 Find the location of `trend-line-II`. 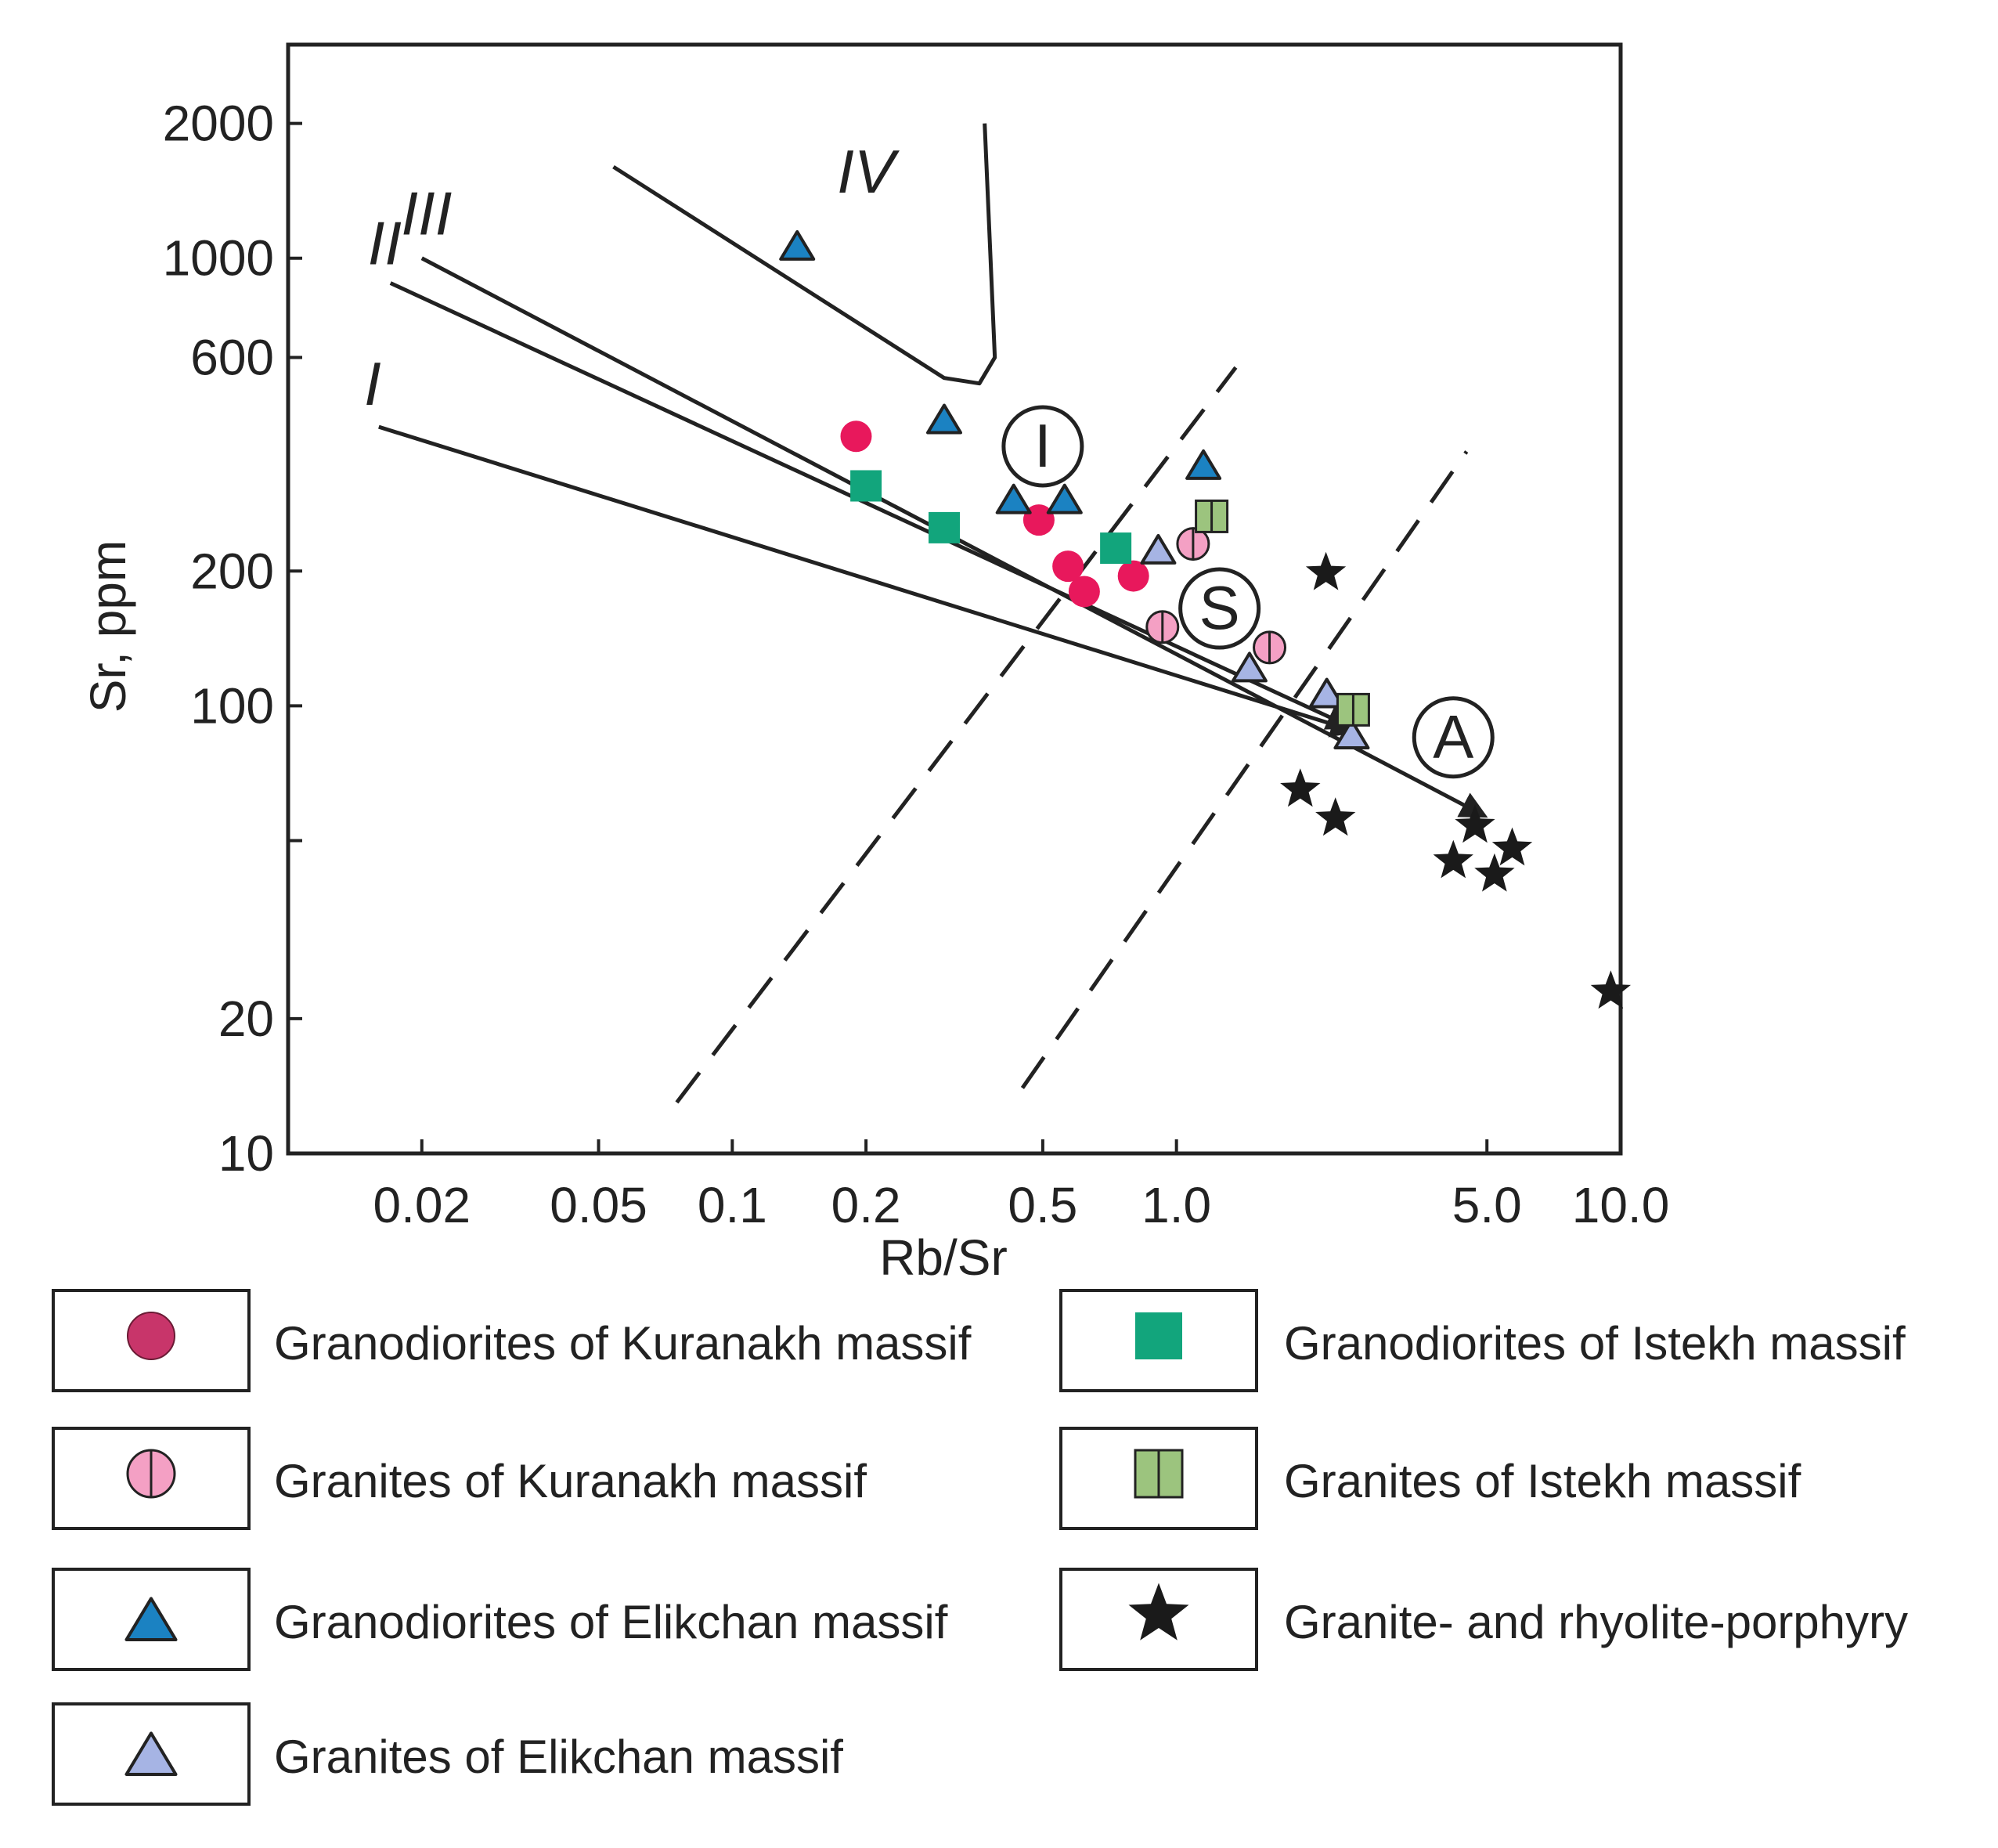

trend-line-II is located at coordinates (872, 505).